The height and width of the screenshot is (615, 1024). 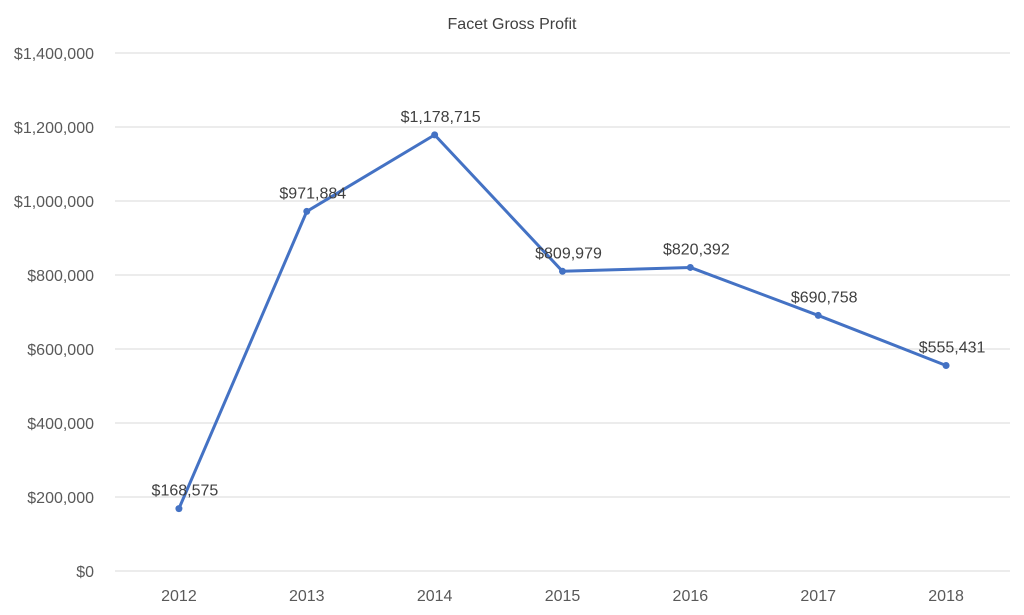 I want to click on x-tick-label: 2015, so click(x=563, y=596).